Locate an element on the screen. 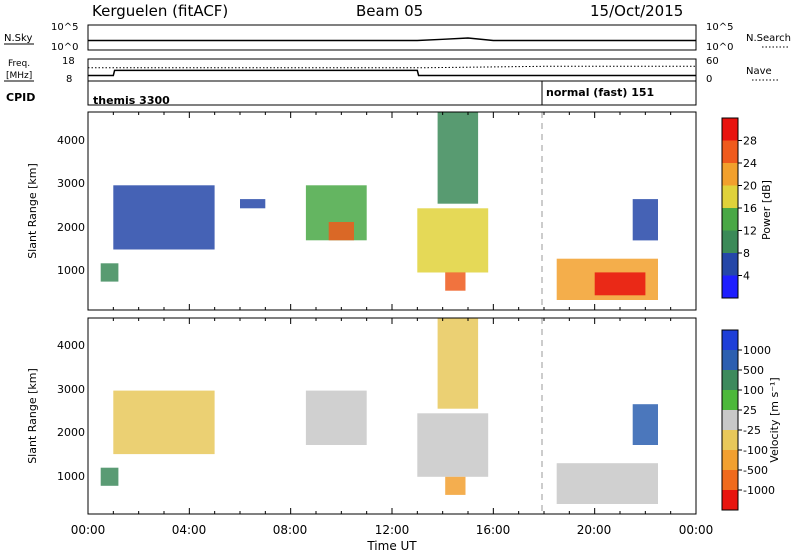 This screenshot has height=558, width=800. power-colorbar-tick-label-0: 4 is located at coordinates (746, 276).